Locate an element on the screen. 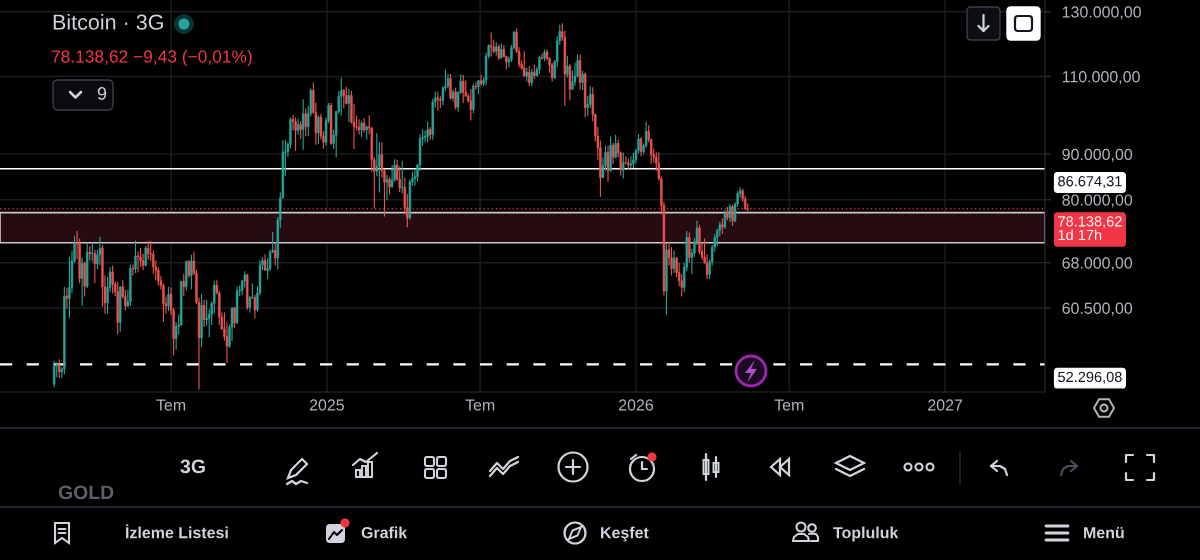 The width and height of the screenshot is (1200, 560). text: 78.138,62 −9,43 (−0,01%) is located at coordinates (151, 58).